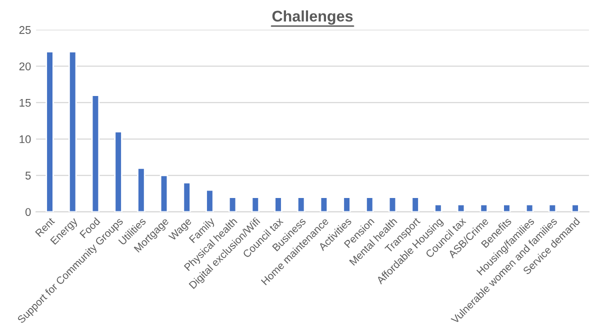 Image resolution: width=601 pixels, height=331 pixels. Describe the element at coordinates (25, 102) in the screenshot. I see `y-tick-label: 15` at that location.